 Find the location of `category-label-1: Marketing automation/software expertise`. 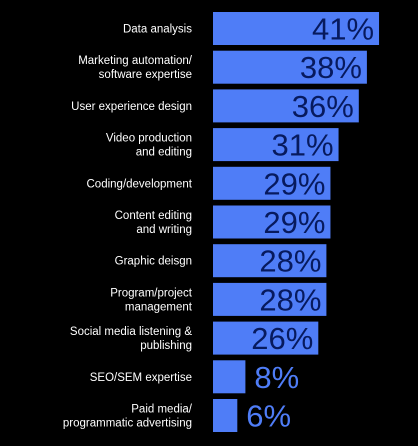

category-label-1: Marketing automation/software expertise is located at coordinates (135, 68).